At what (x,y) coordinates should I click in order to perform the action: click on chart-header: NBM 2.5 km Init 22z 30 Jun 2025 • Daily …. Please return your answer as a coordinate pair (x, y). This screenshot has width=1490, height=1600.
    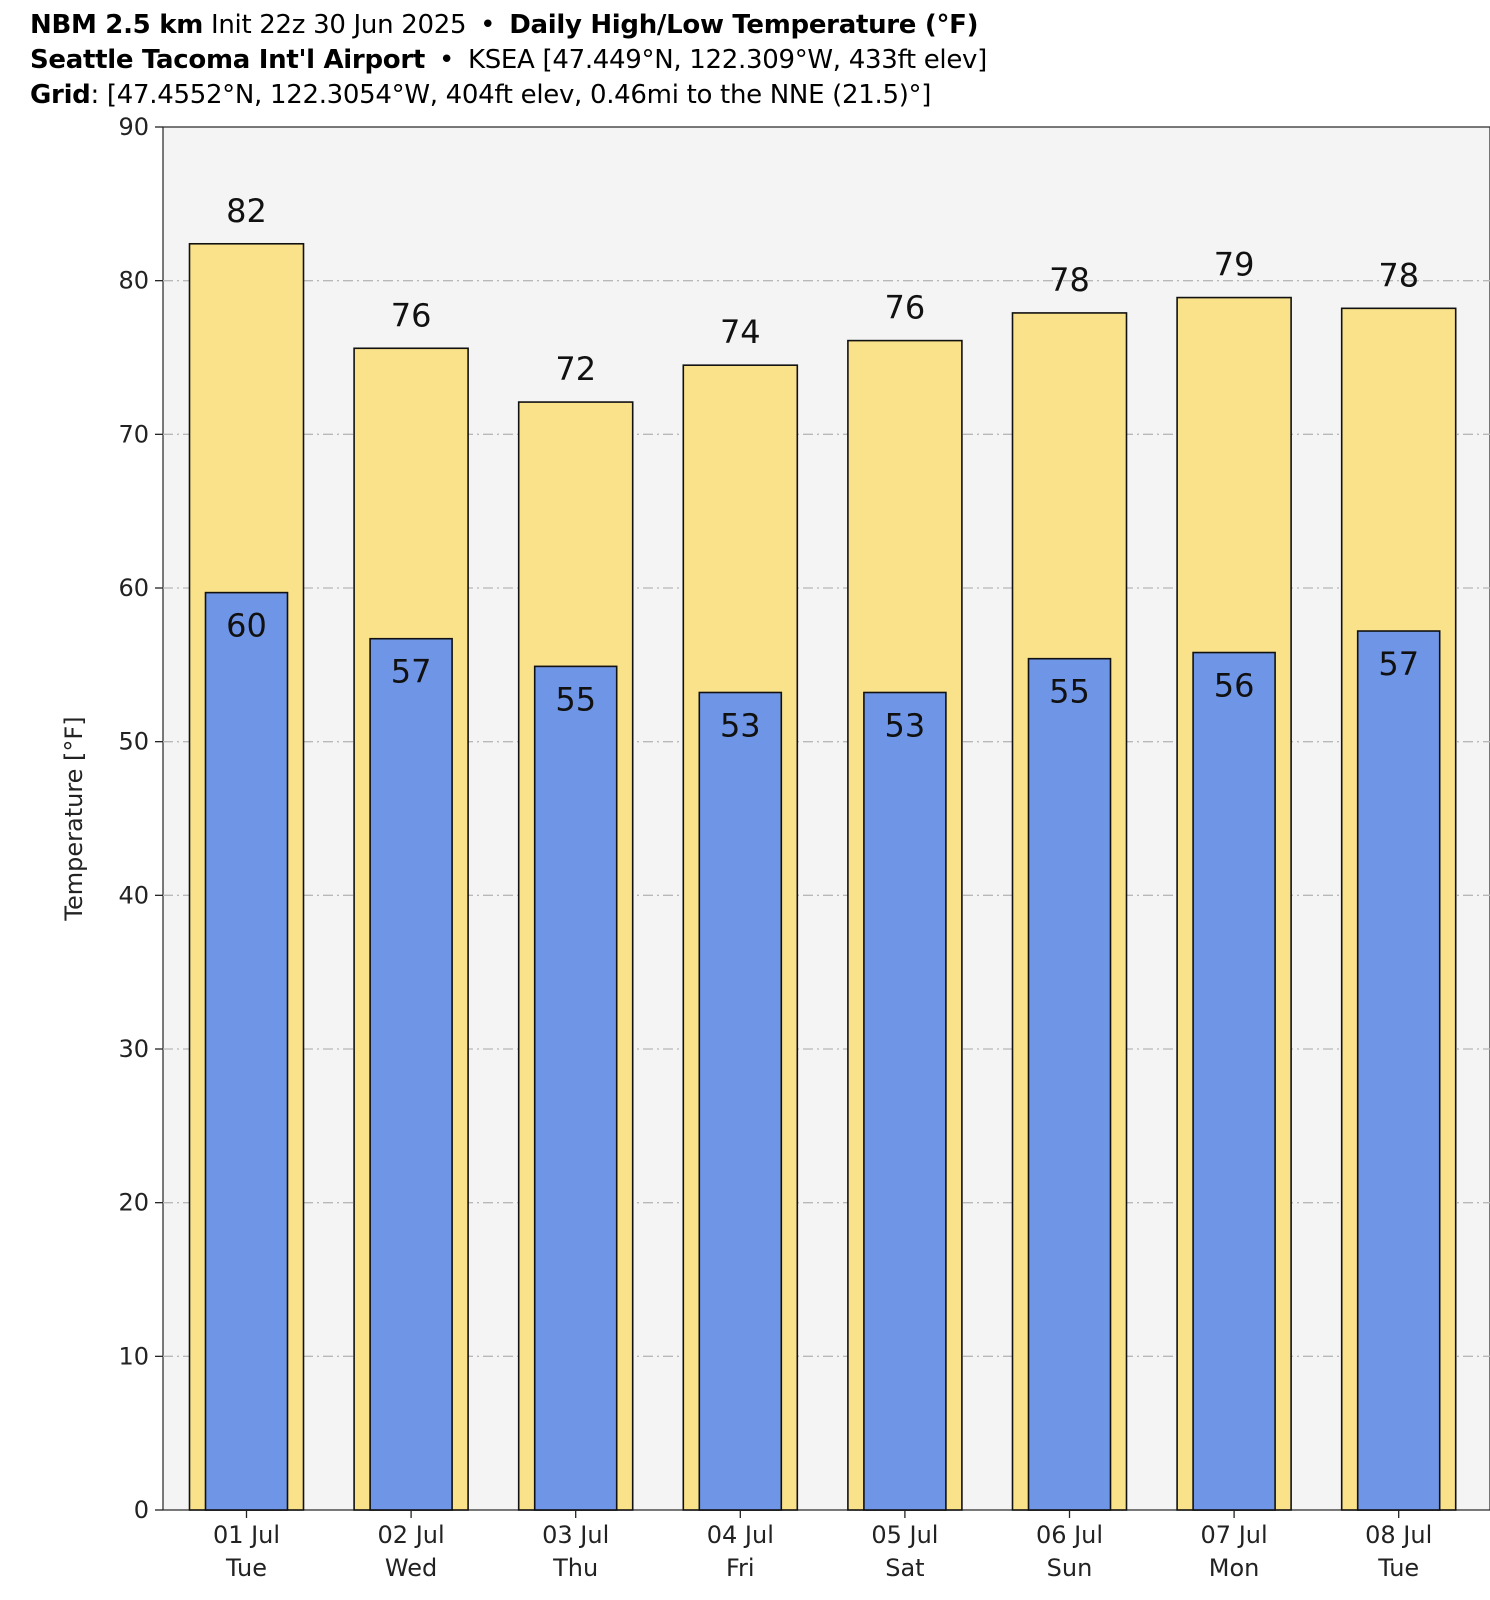
    Looking at the image, I should click on (750, 60).